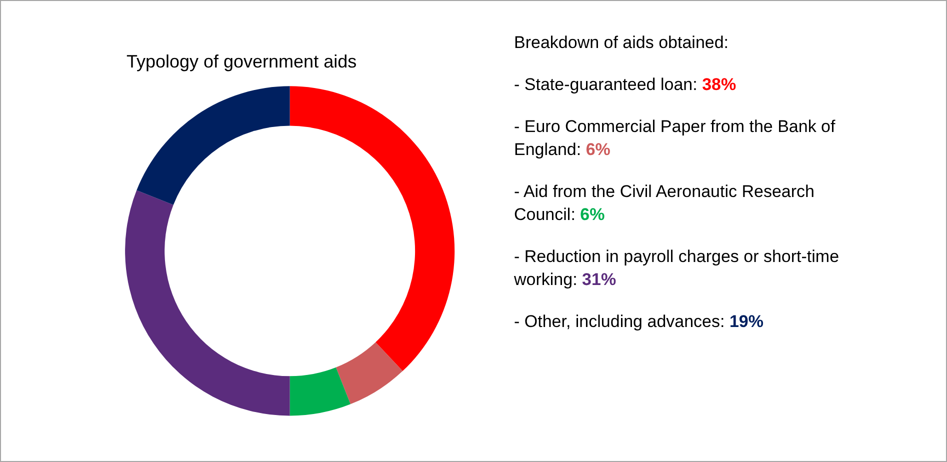 This screenshot has height=462, width=947. I want to click on chart-title: Typology of government aids, so click(241, 61).